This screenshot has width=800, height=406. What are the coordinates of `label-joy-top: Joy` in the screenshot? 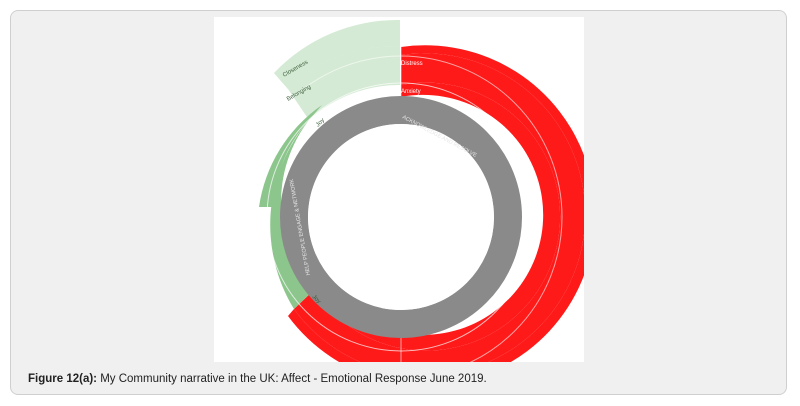 It's located at (320, 123).